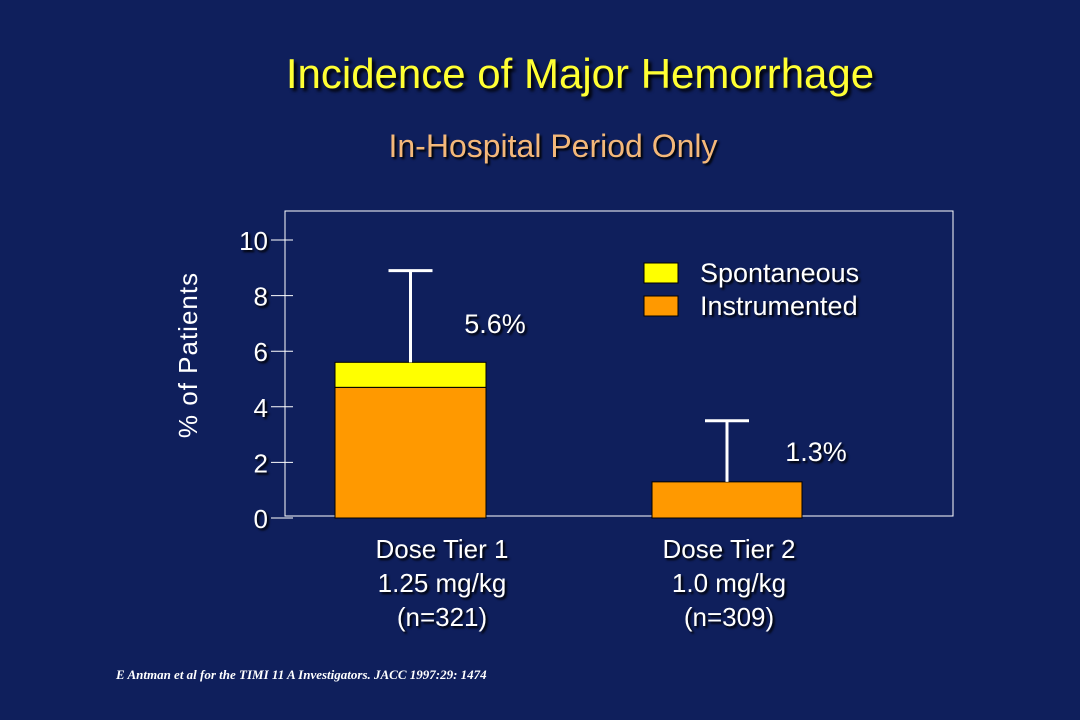 The height and width of the screenshot is (720, 1080). Describe the element at coordinates (661, 306) in the screenshot. I see `legend-swatch-instrumented` at that location.